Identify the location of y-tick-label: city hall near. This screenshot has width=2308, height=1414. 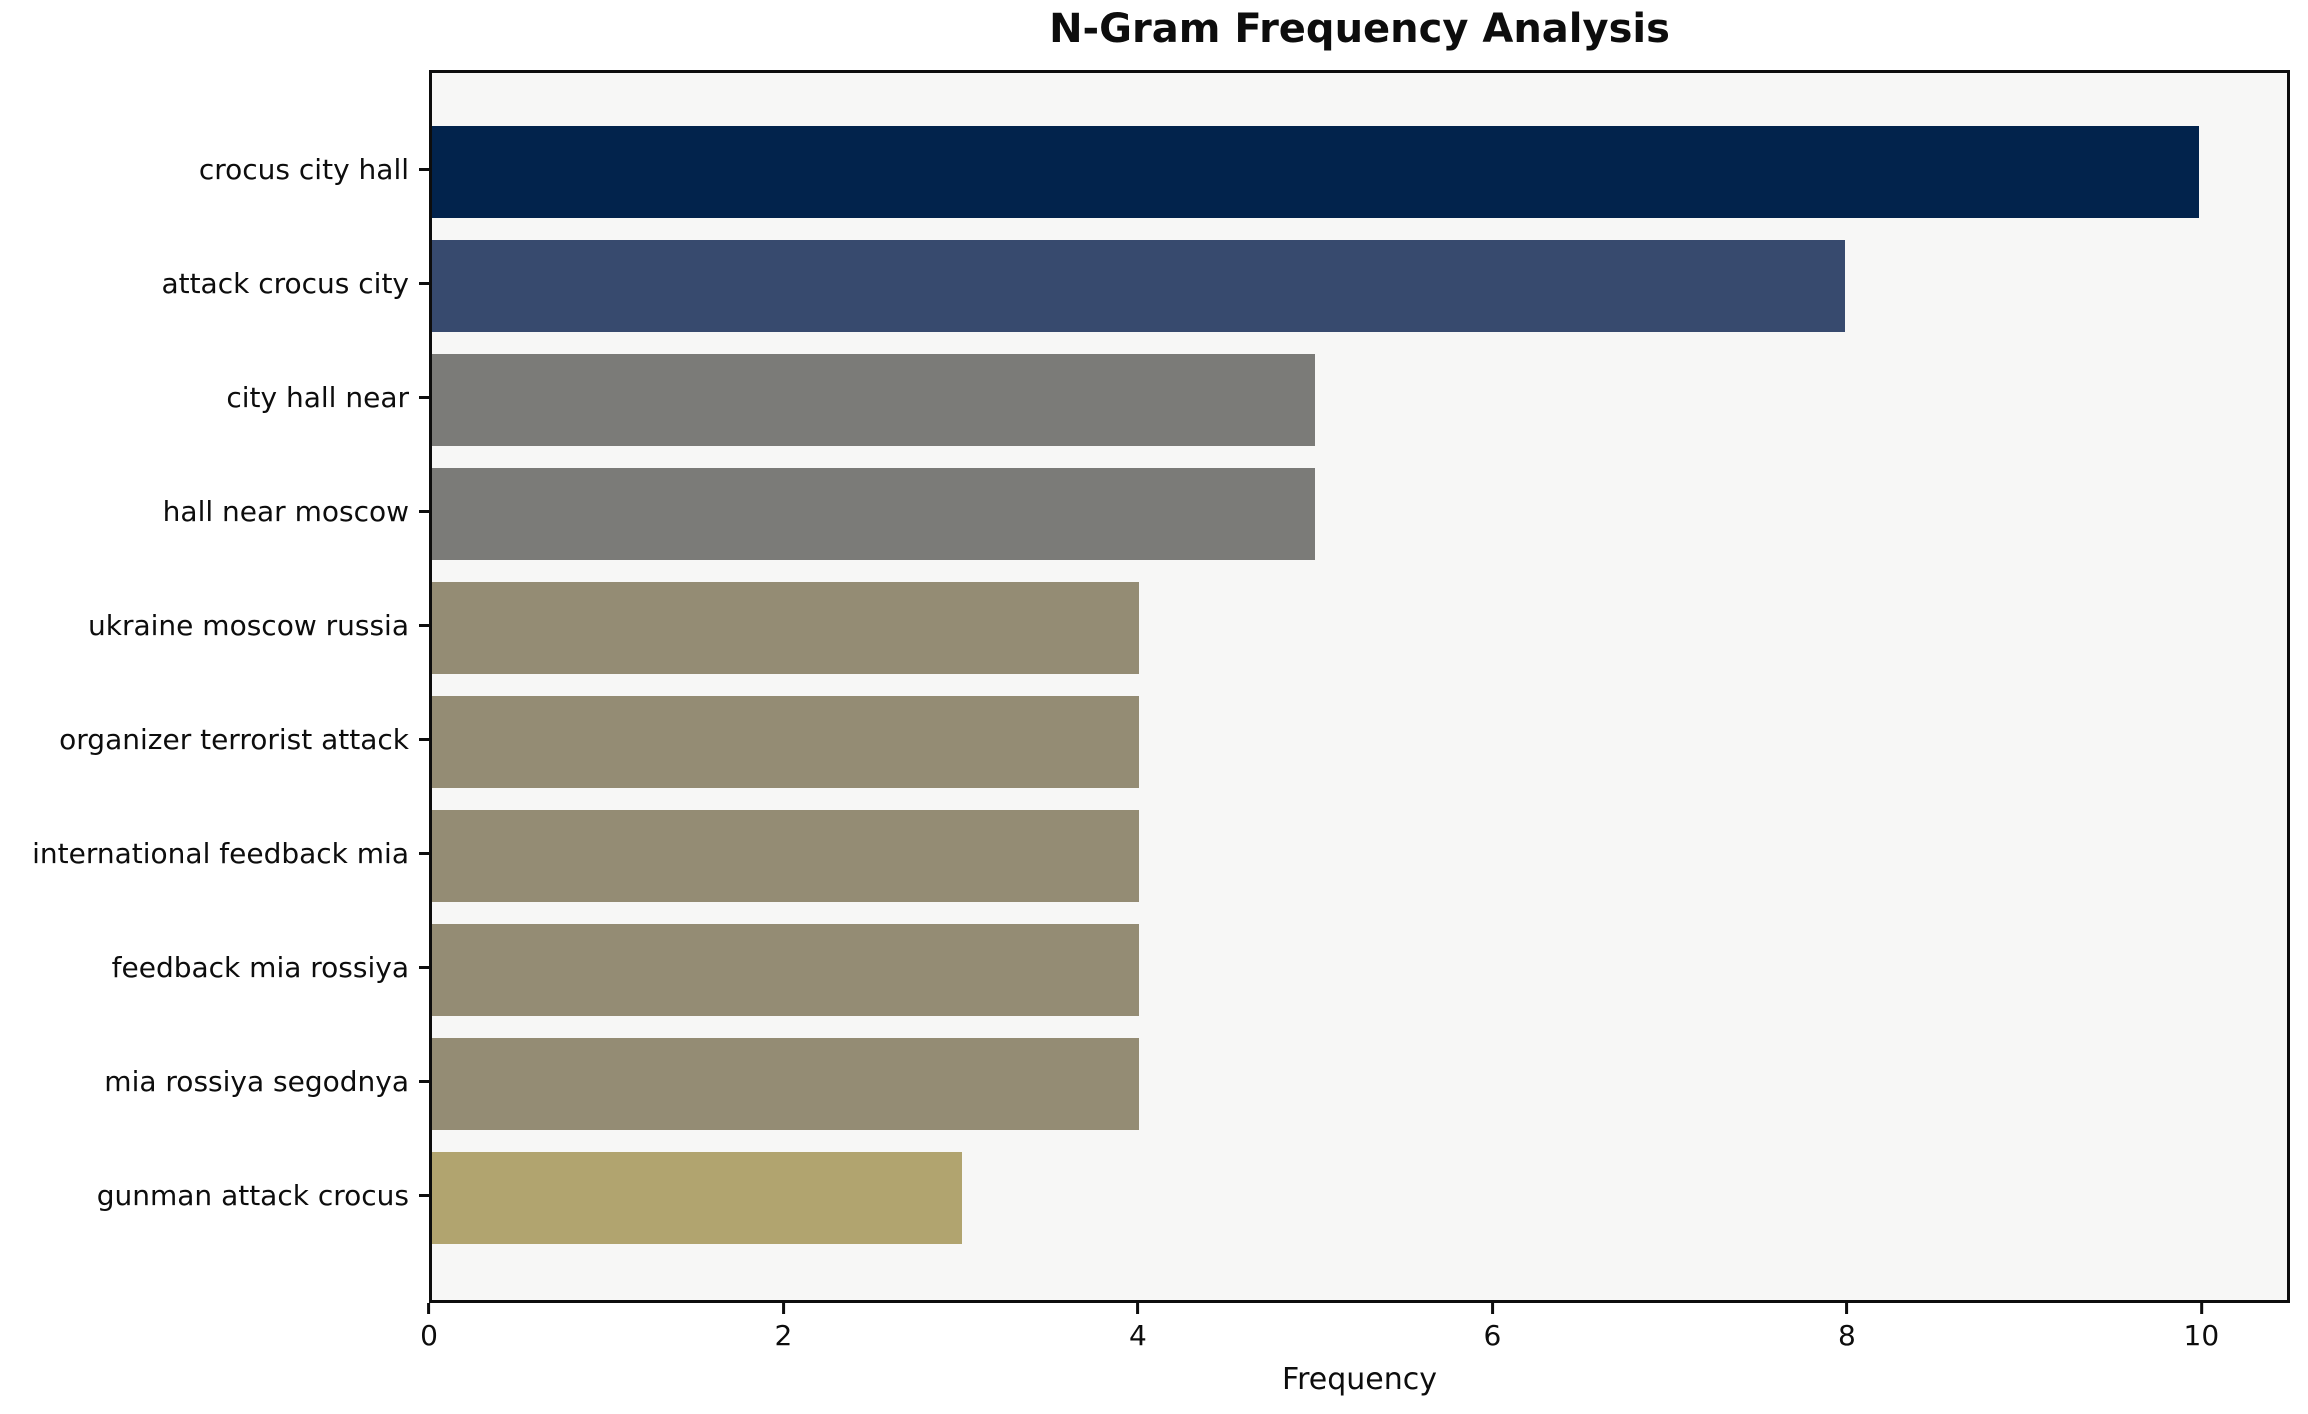
(317, 397).